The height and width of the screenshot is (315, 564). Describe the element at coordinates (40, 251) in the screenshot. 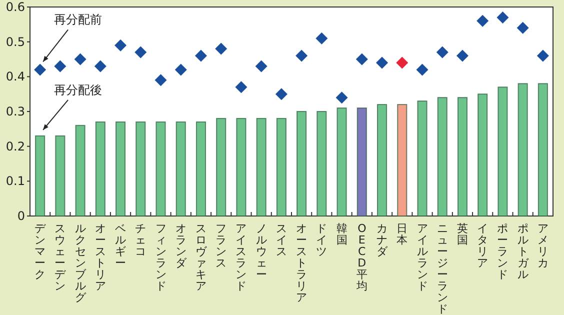

I see `x-tick-label: デンマーク` at that location.